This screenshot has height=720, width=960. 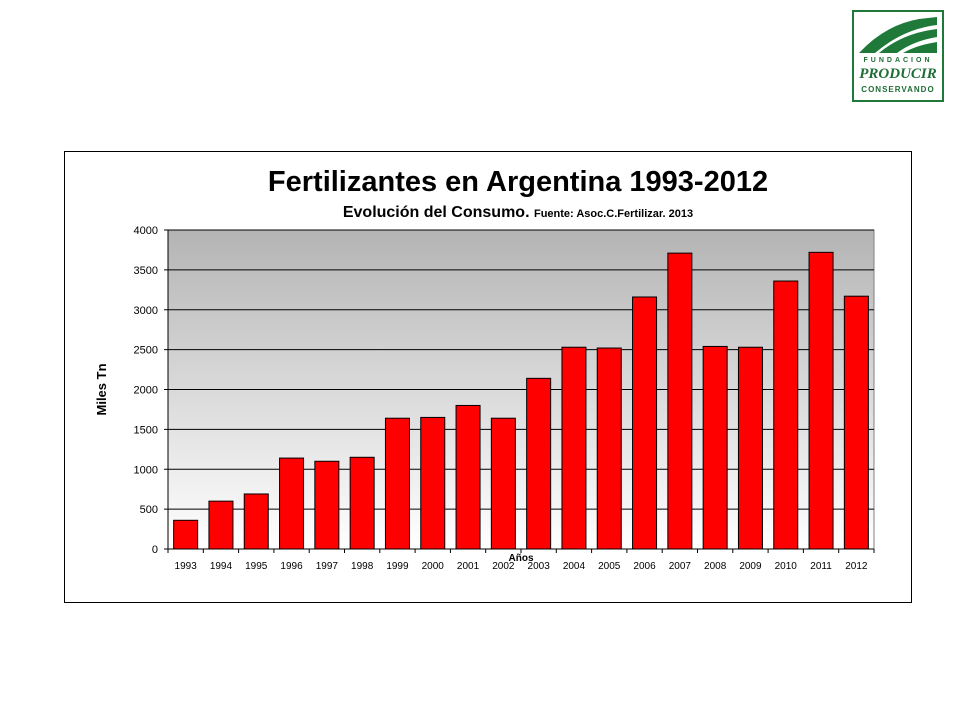 I want to click on x-tick-label: 1995, so click(x=256, y=566).